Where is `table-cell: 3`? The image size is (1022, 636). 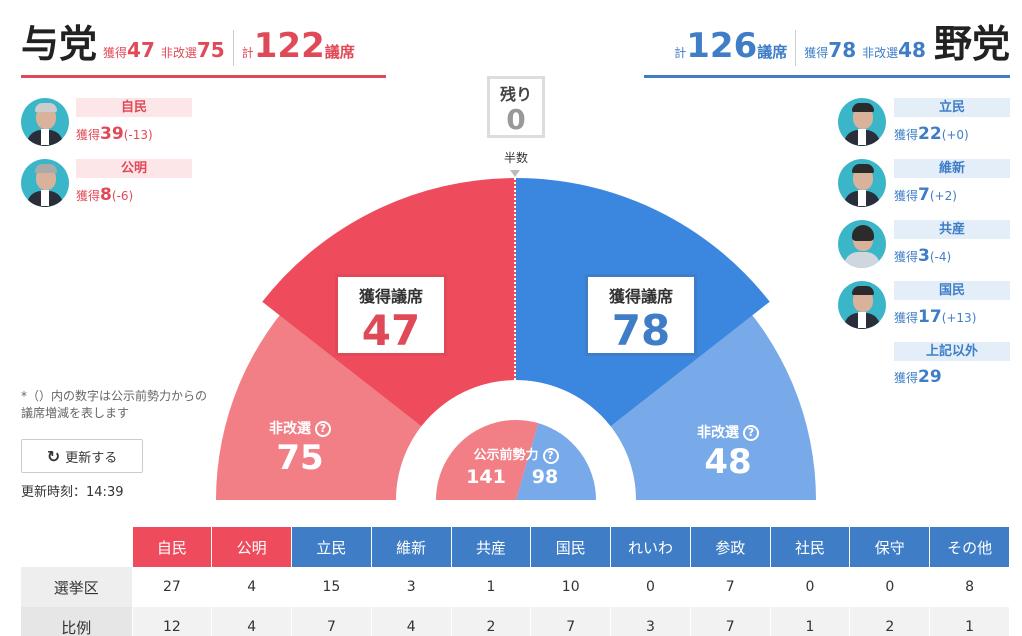 table-cell: 3 is located at coordinates (411, 587).